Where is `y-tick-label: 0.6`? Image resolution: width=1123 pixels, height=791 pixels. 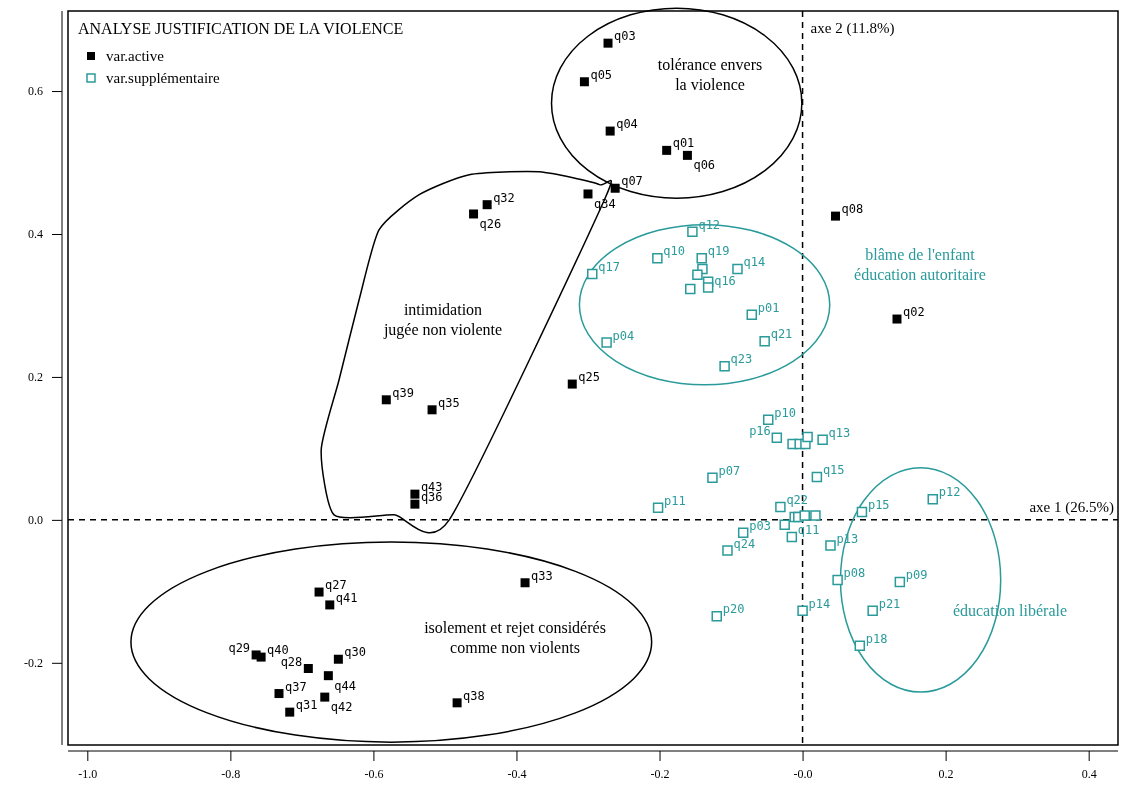
y-tick-label: 0.6 is located at coordinates (35, 91).